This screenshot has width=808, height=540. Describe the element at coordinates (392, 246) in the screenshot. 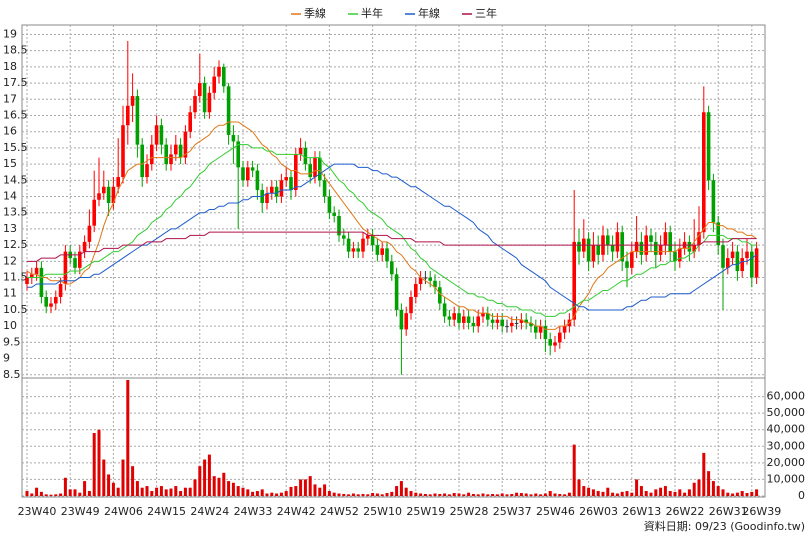

I see `ma-line` at that location.